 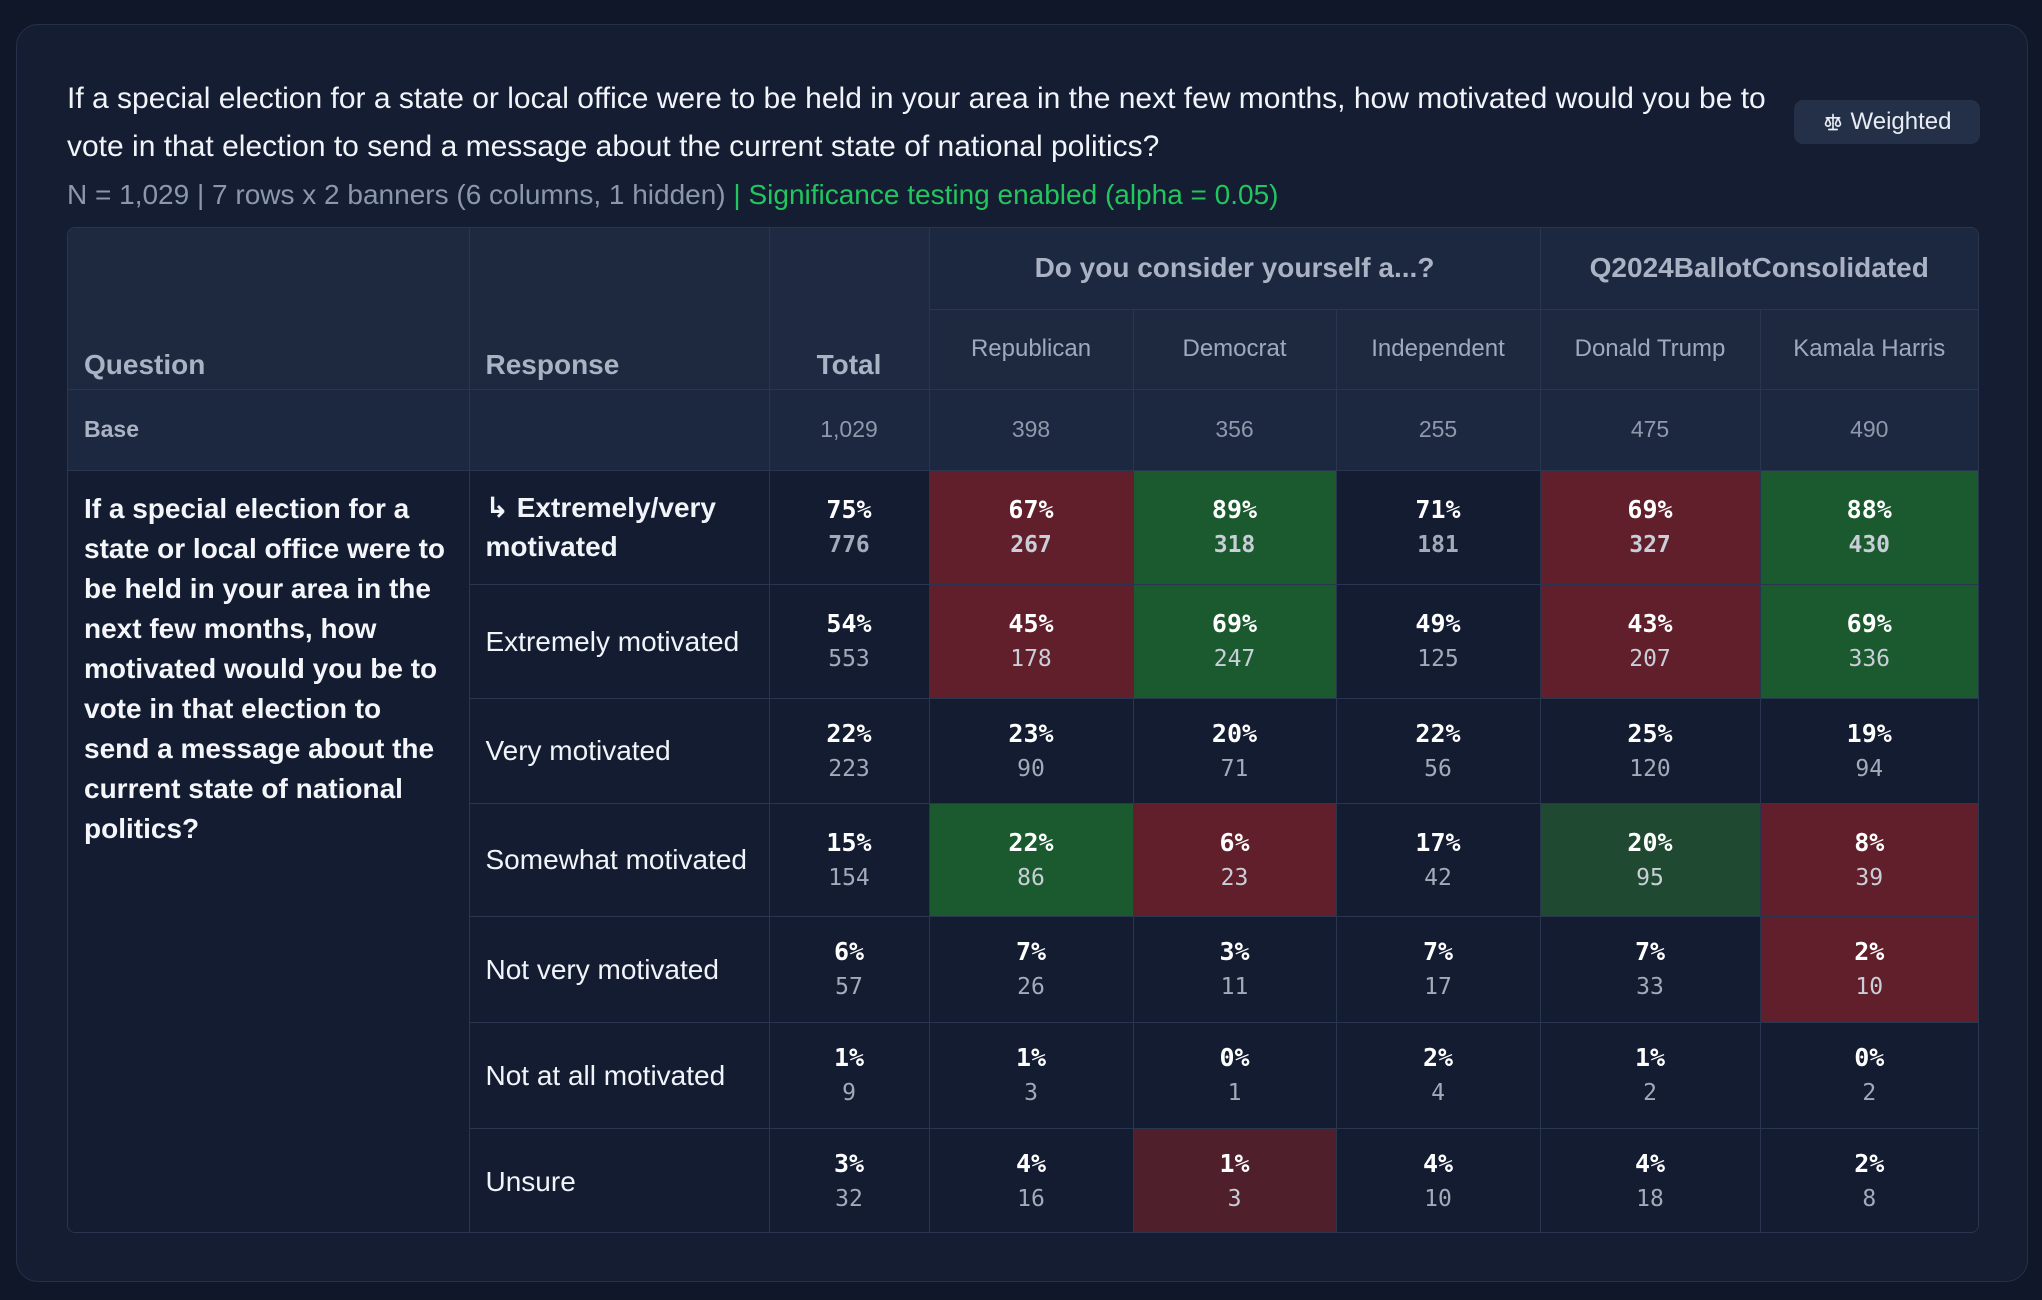 I want to click on response-label: Not very motivated, so click(x=619, y=969).